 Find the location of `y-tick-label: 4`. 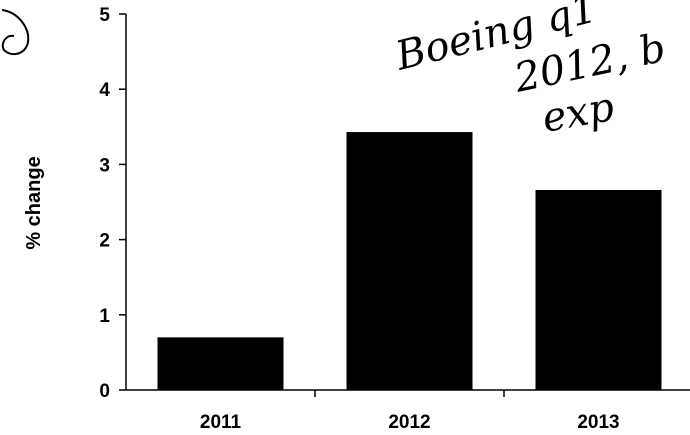

y-tick-label: 4 is located at coordinates (104, 90).